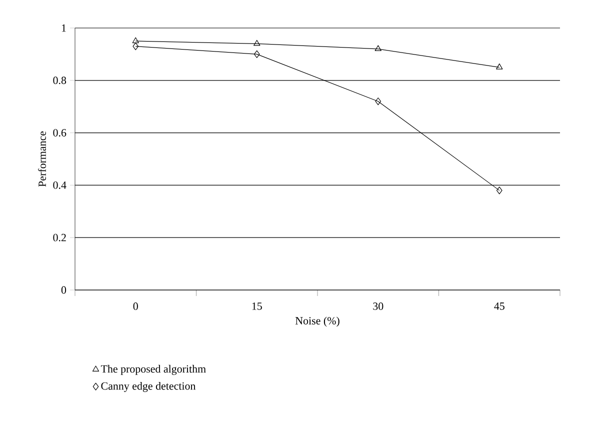 The height and width of the screenshot is (436, 596). I want to click on y-axis-title: Performance, so click(42, 159).